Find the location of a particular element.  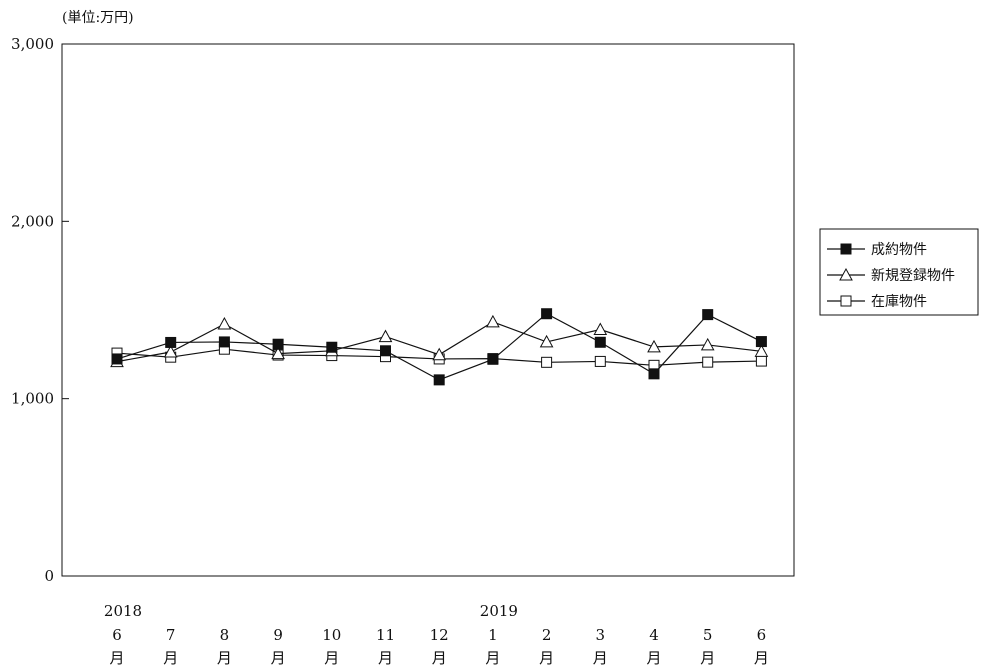

series-open-triangle is located at coordinates (439, 341).